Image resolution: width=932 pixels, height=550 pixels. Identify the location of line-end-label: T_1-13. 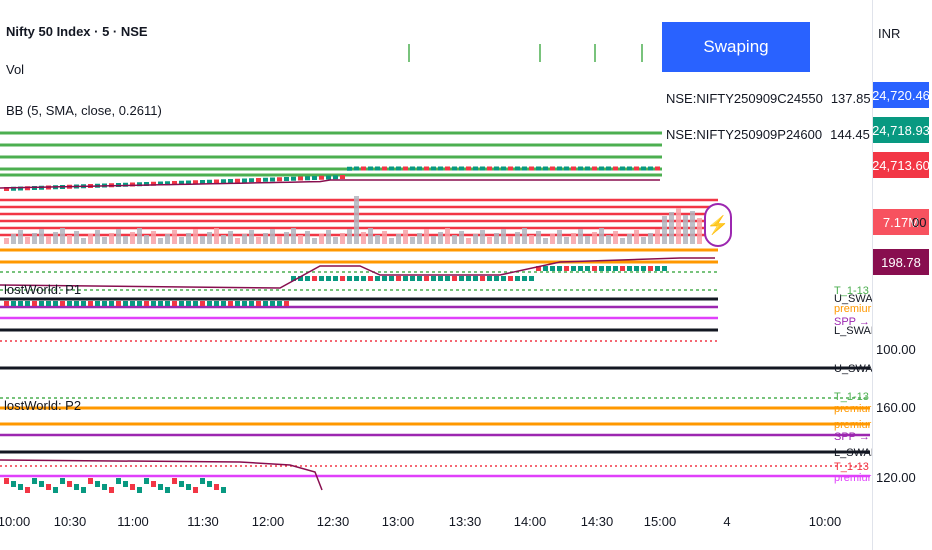
(851, 397).